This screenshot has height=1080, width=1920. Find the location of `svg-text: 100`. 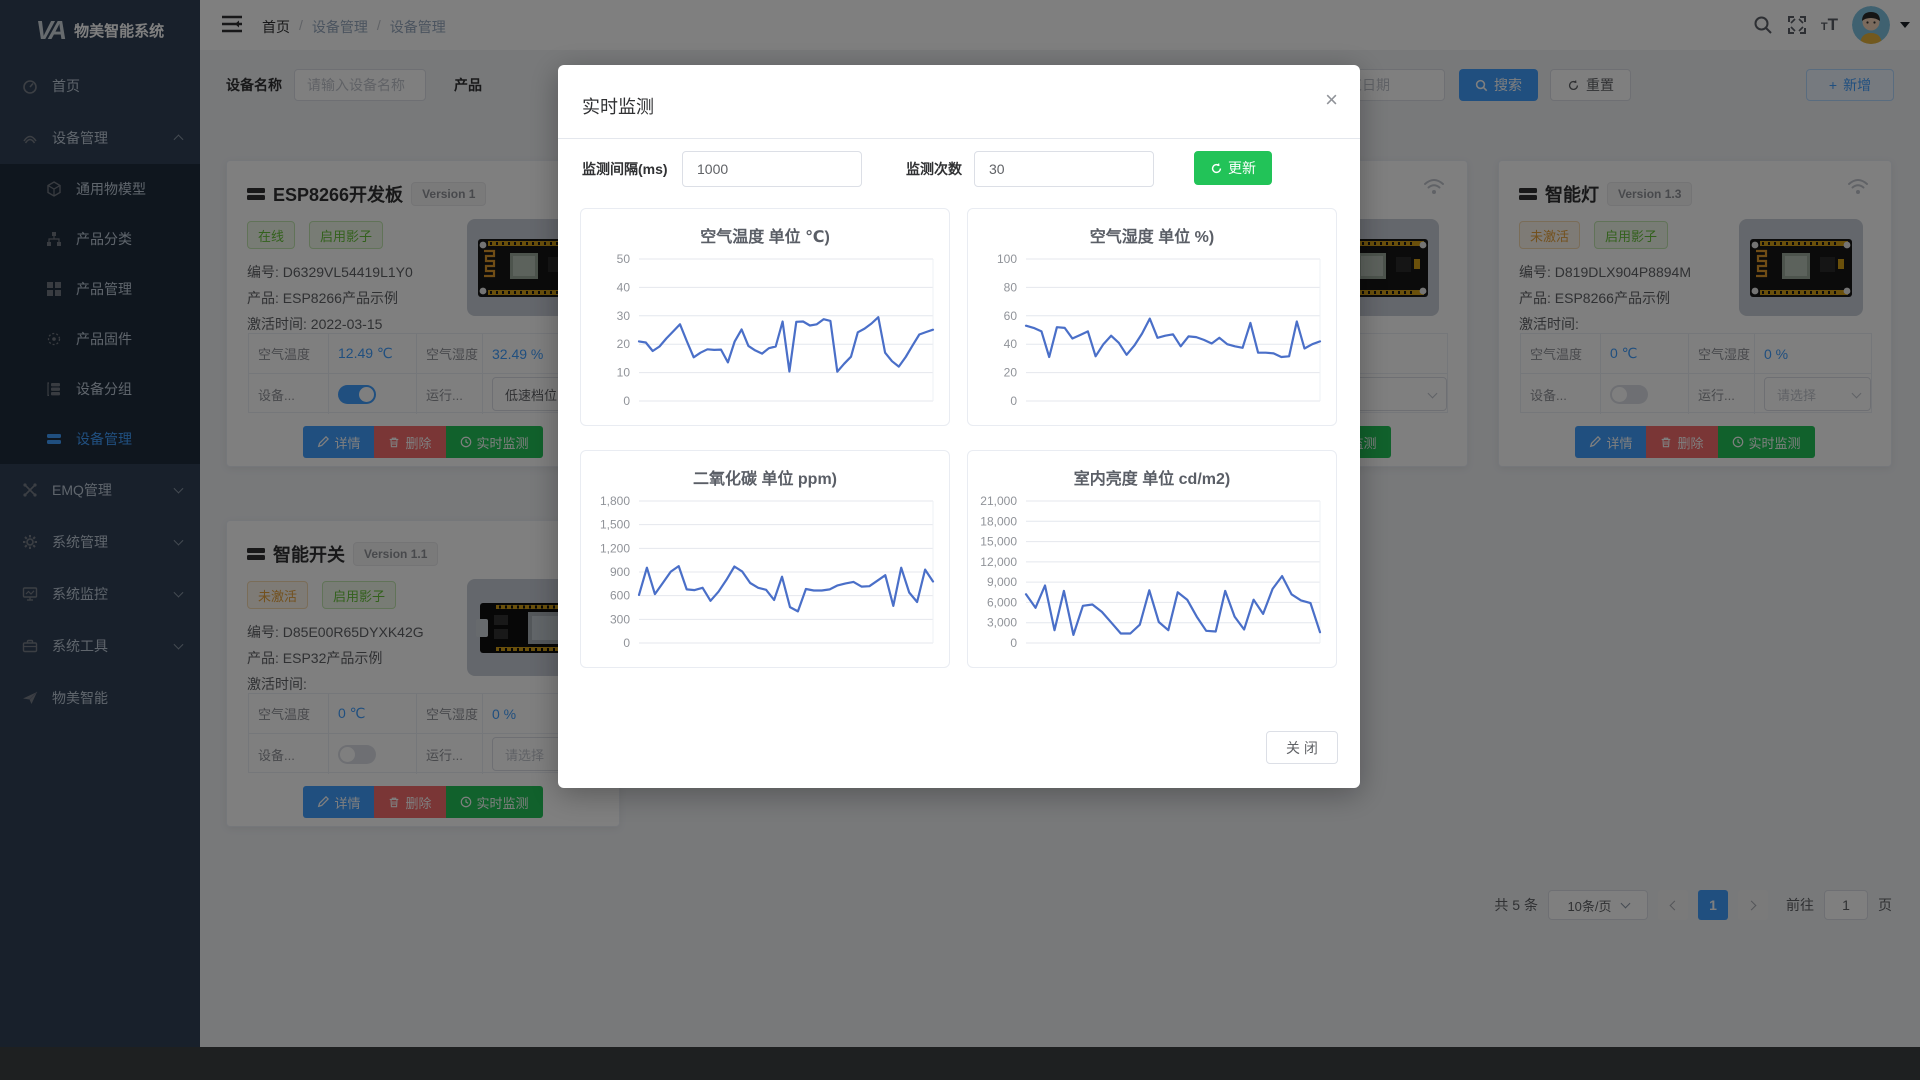

svg-text: 100 is located at coordinates (1007, 259).